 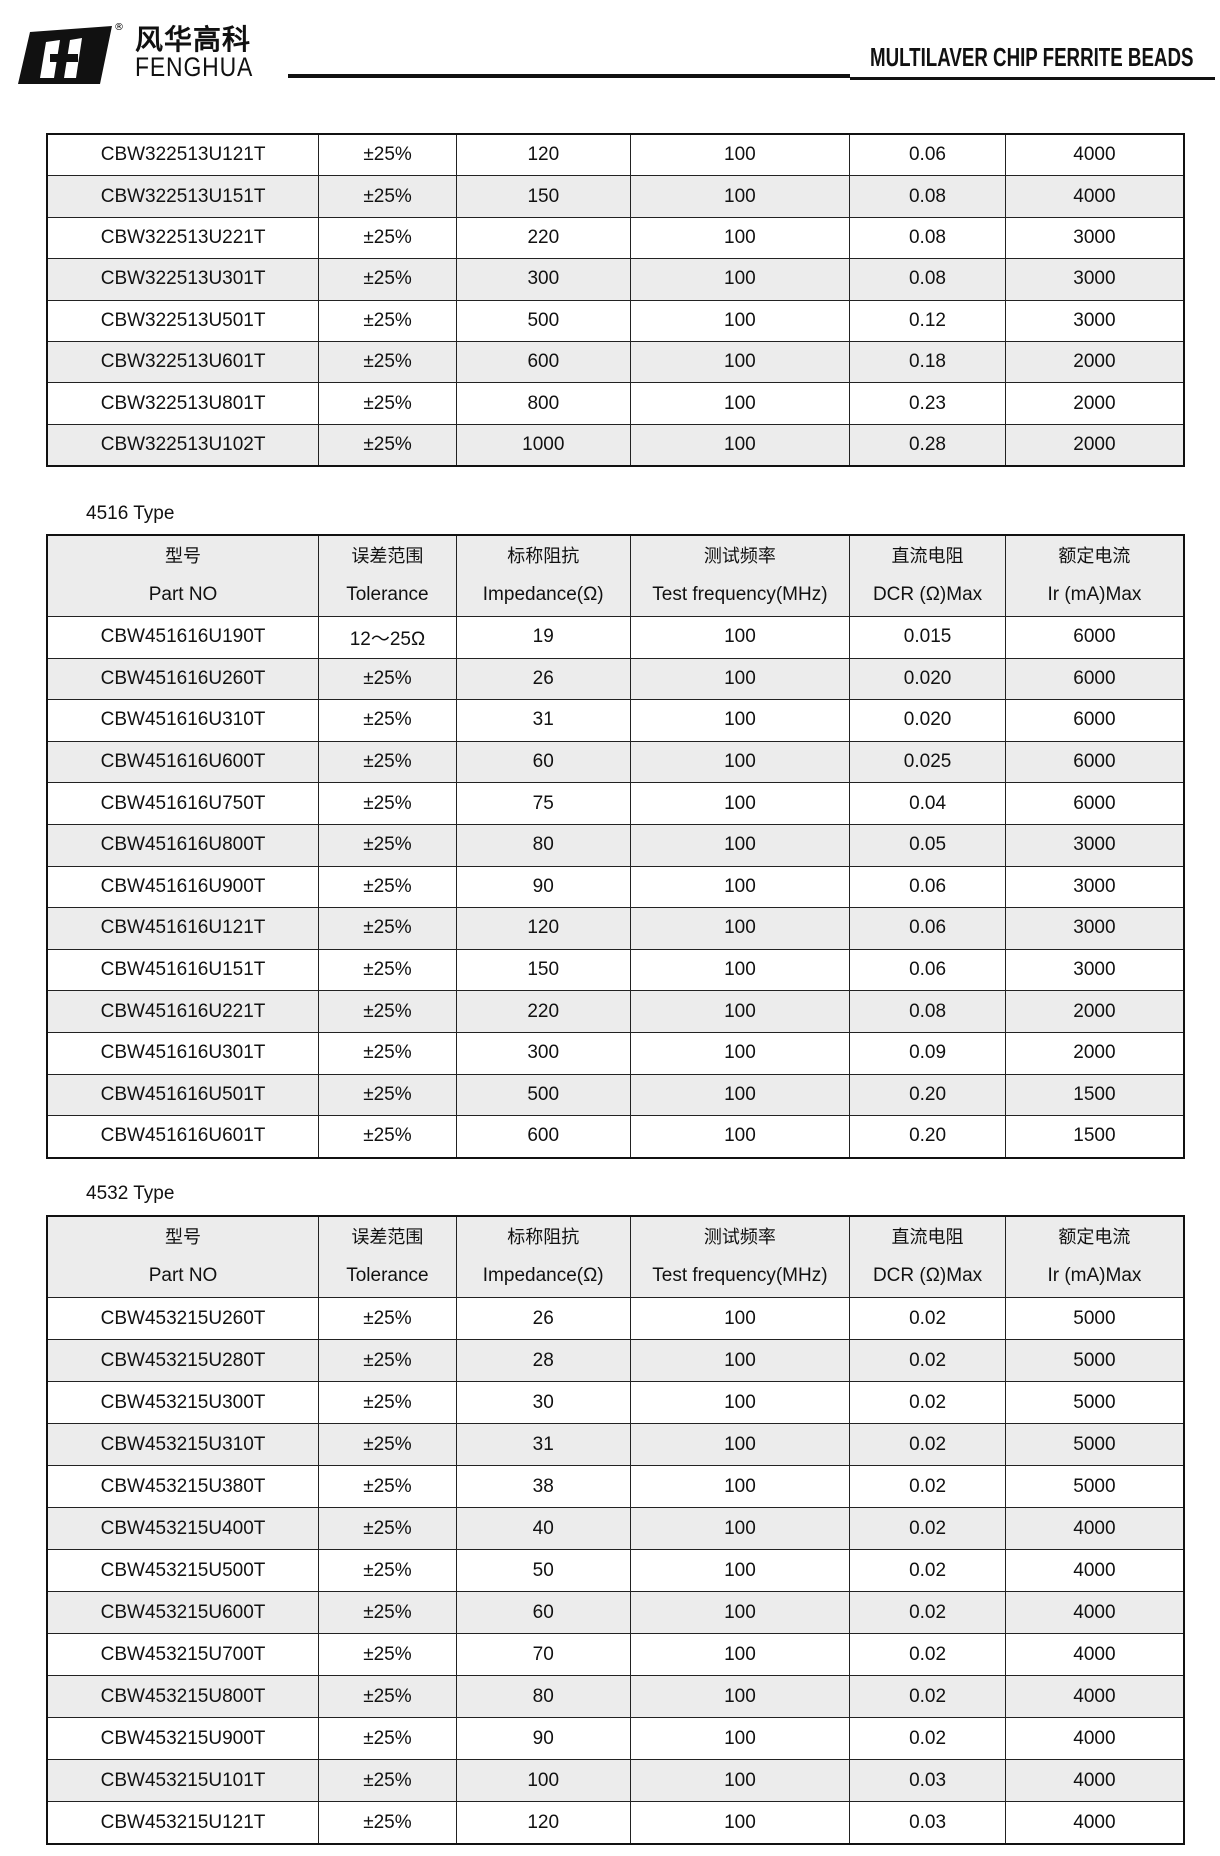 What do you see at coordinates (740, 1275) in the screenshot?
I see `column-header-en: Test frequency(MHz)` at bounding box center [740, 1275].